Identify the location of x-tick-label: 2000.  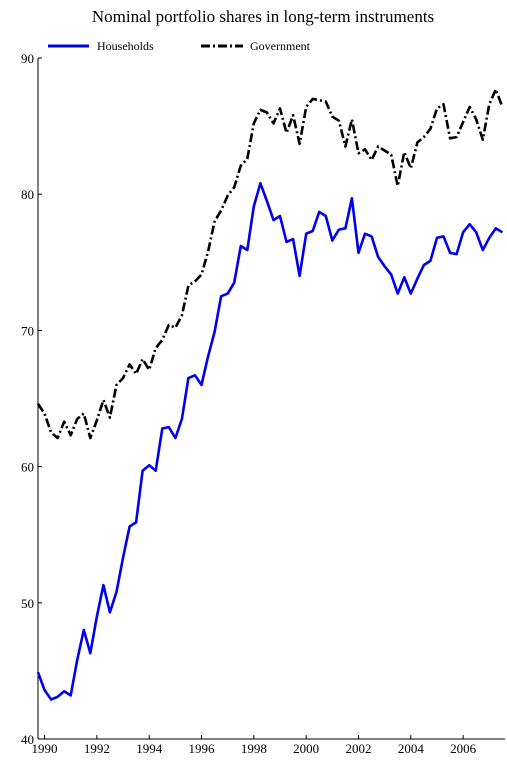
(306, 748).